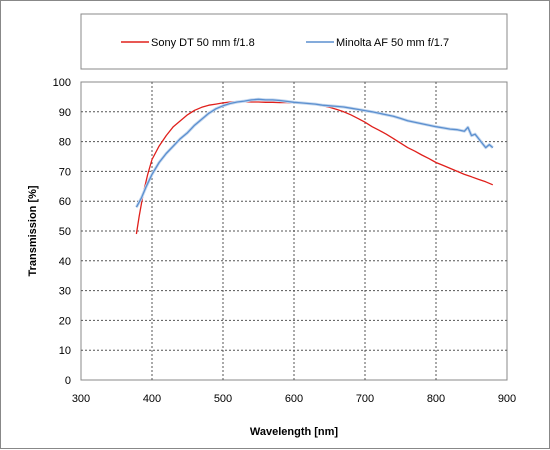 The width and height of the screenshot is (550, 450). Describe the element at coordinates (294, 432) in the screenshot. I see `x-axis-title: Wavelength [nm]` at that location.